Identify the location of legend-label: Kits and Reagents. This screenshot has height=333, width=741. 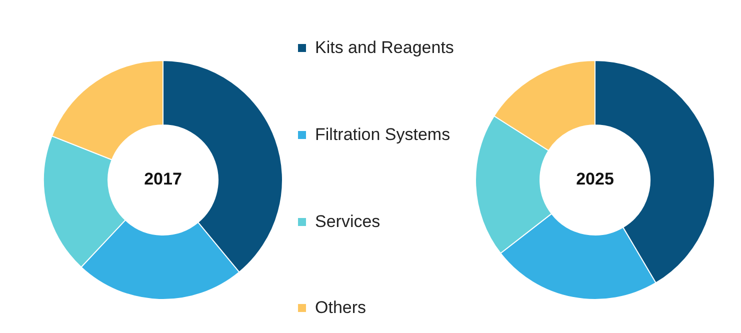
(384, 48).